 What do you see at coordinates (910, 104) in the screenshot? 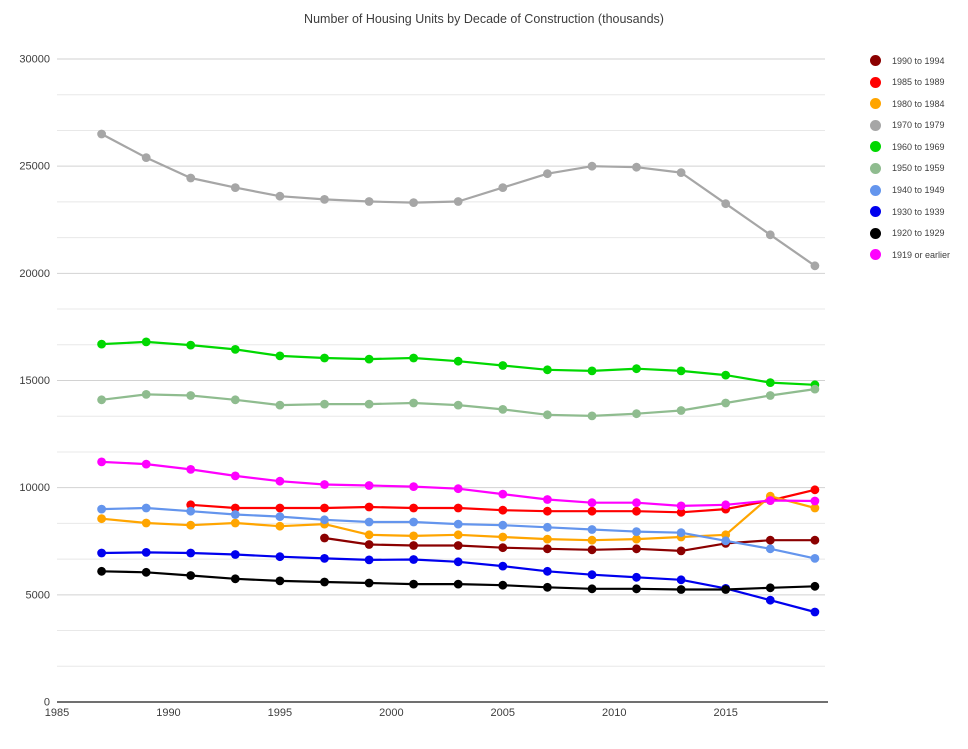
I see `legend-item-1980-to-1984: 1980 to 1984` at bounding box center [910, 104].